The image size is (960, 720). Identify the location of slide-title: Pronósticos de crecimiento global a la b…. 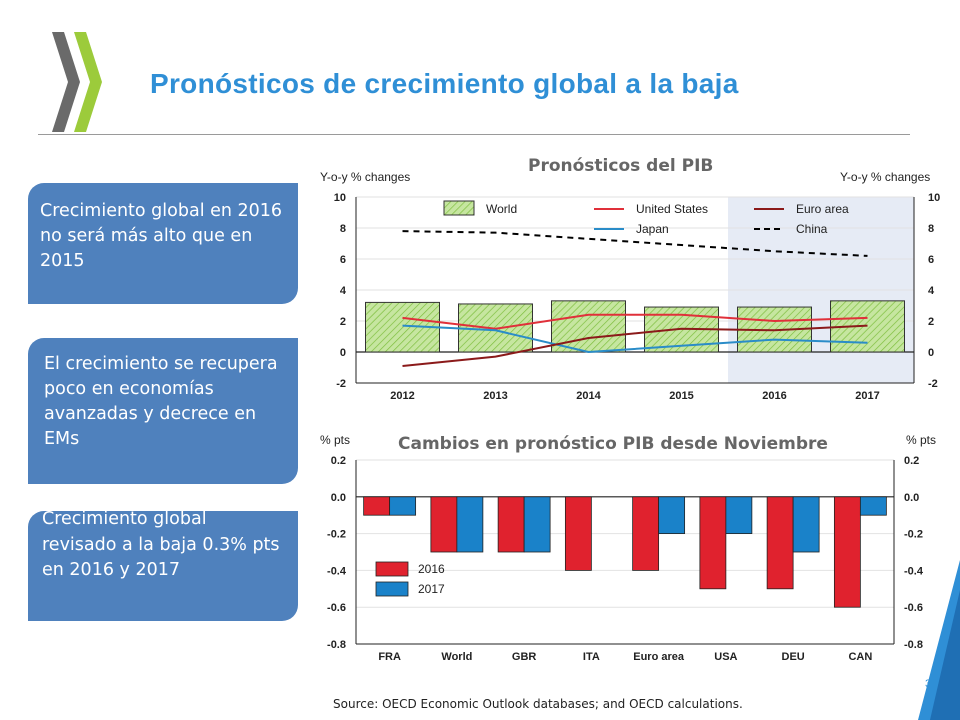
(444, 83).